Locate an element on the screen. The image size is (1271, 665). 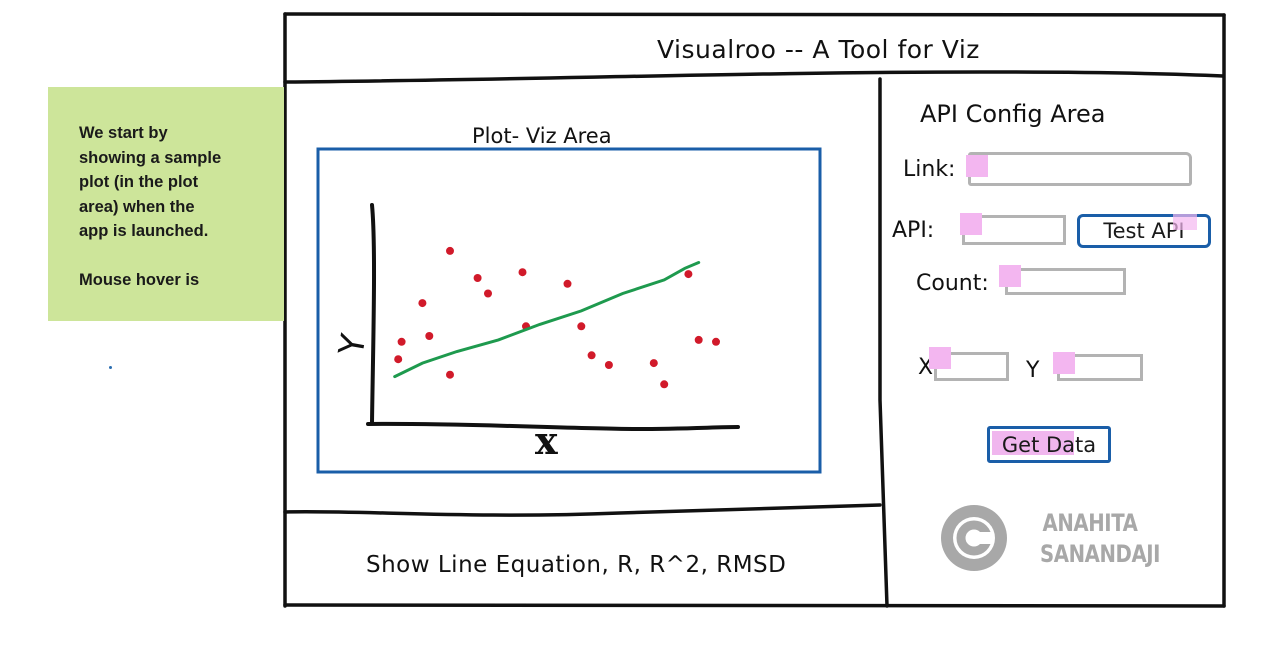
plot-area-title: Plot- Viz Area is located at coordinates (542, 136).